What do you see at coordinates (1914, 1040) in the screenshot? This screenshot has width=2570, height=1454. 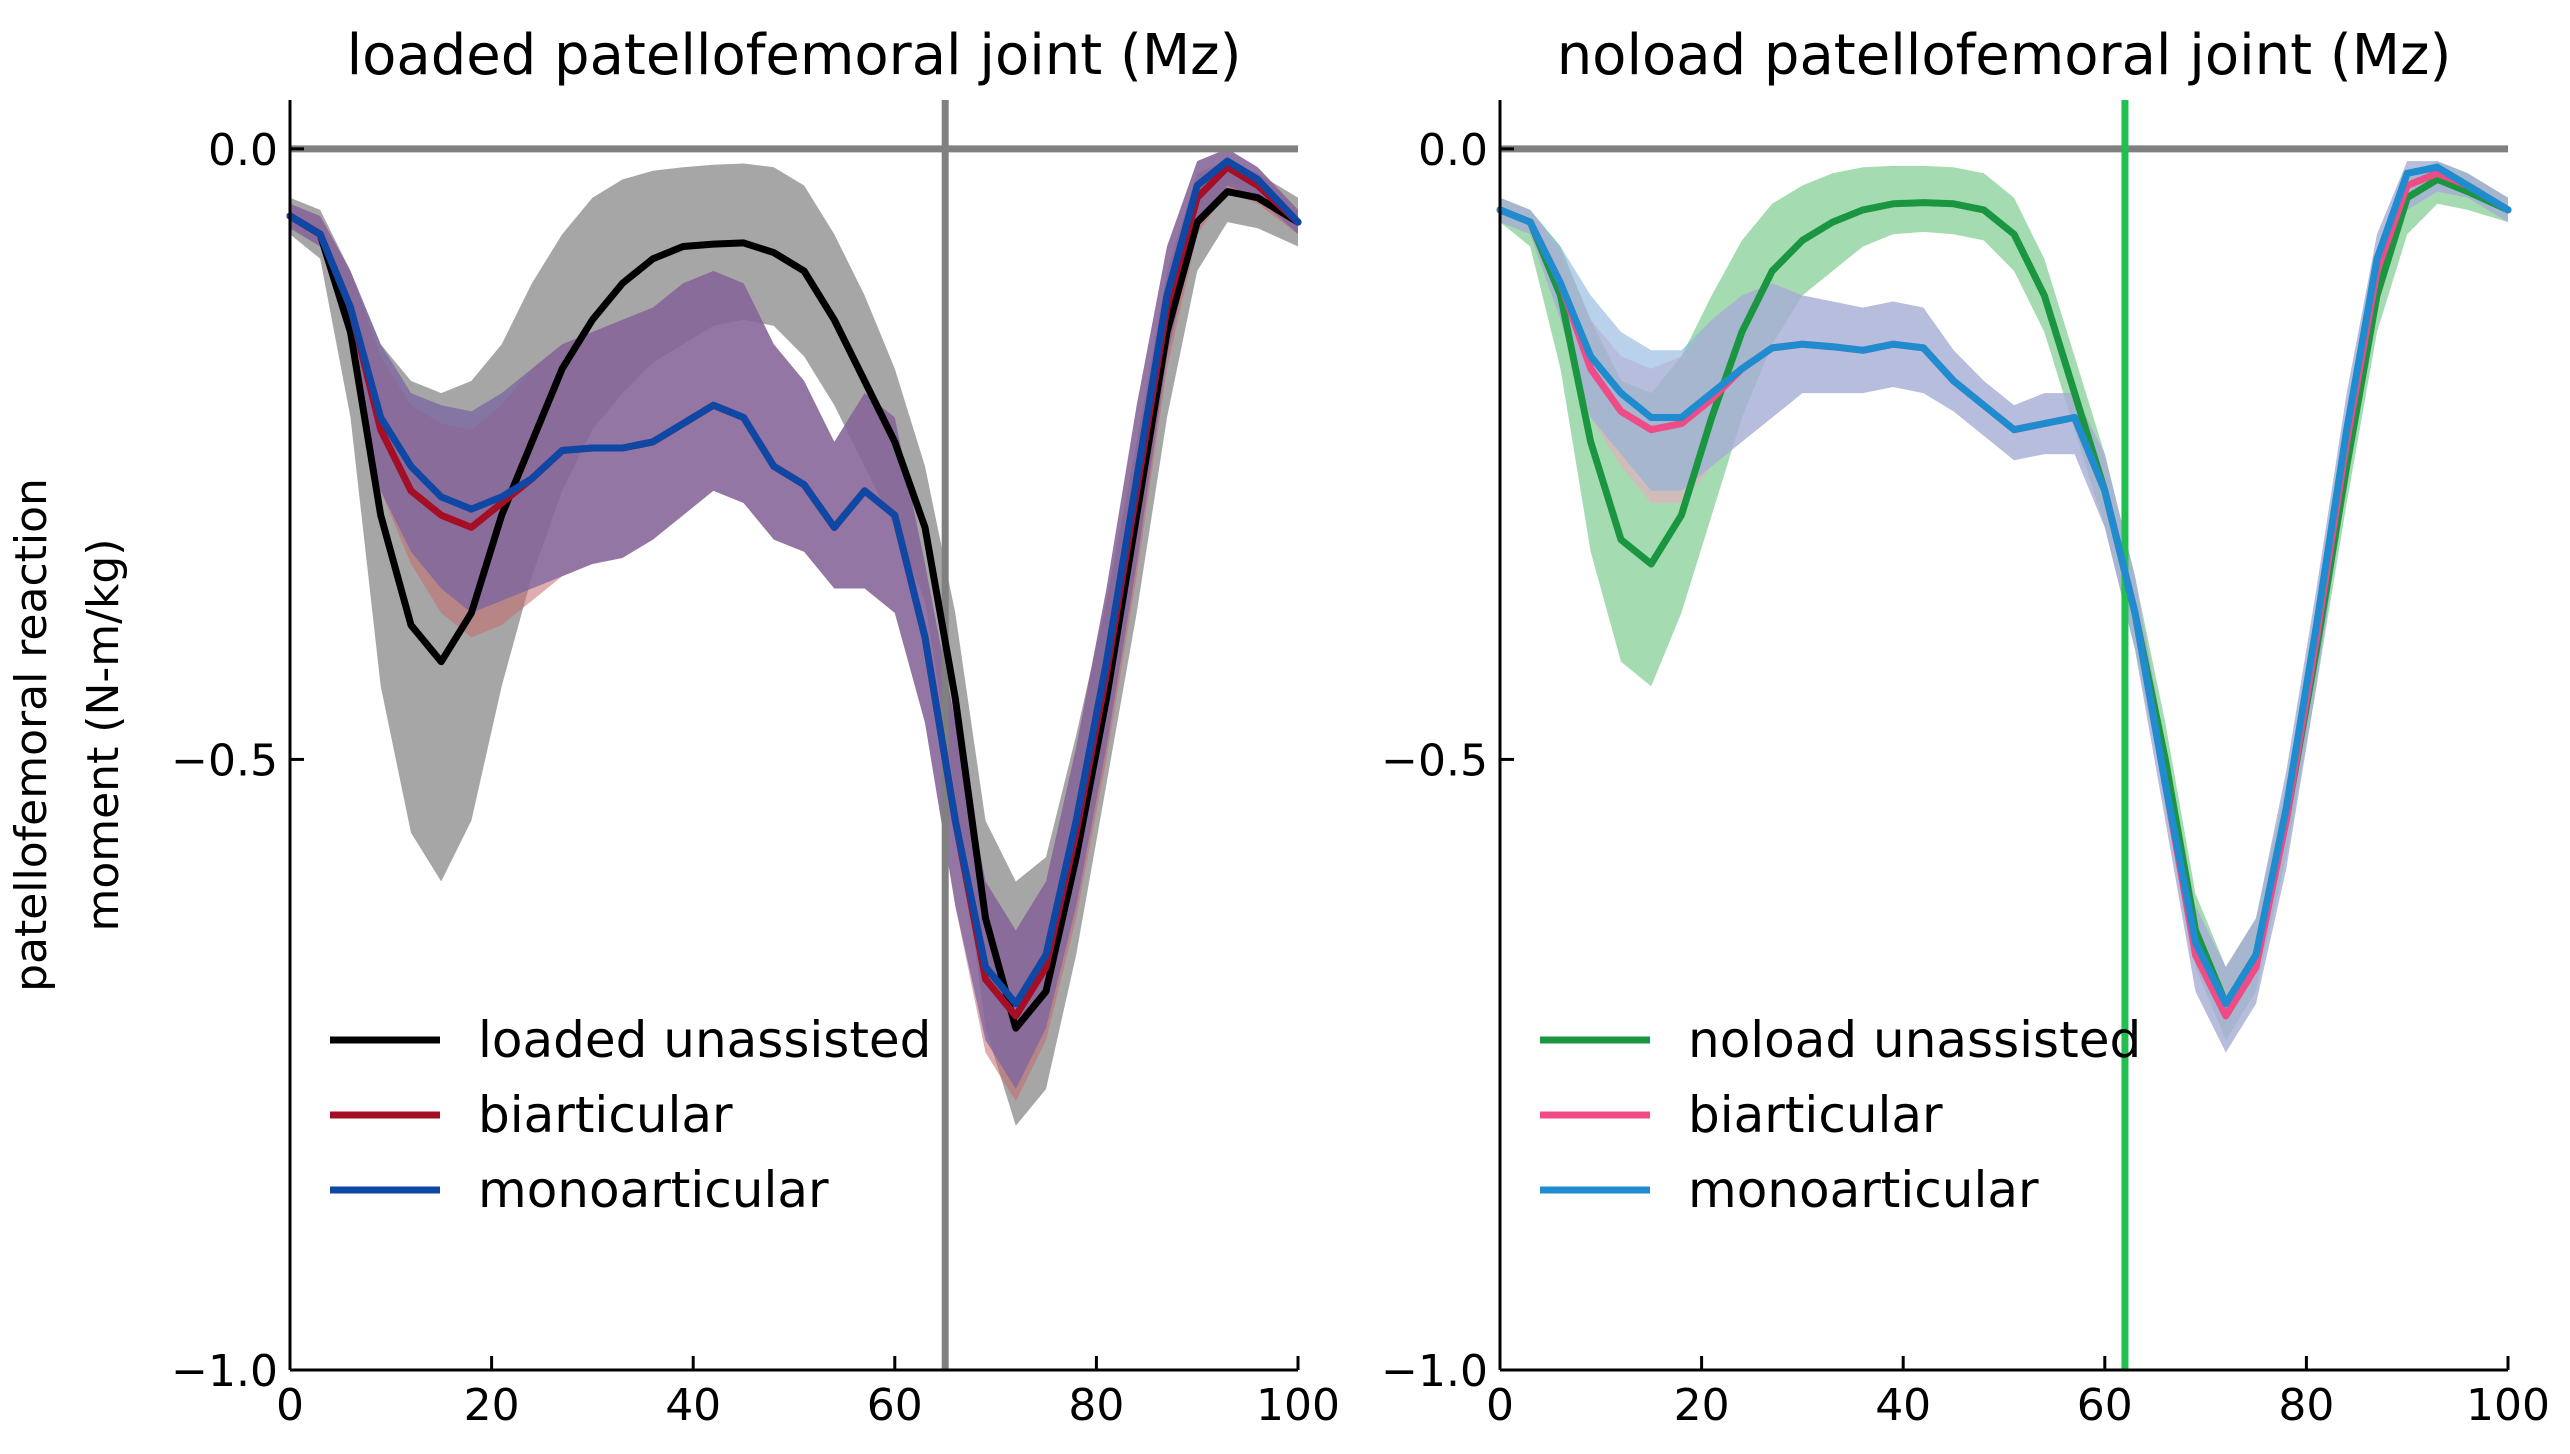 I see `legend-label: noload unassisted` at bounding box center [1914, 1040].